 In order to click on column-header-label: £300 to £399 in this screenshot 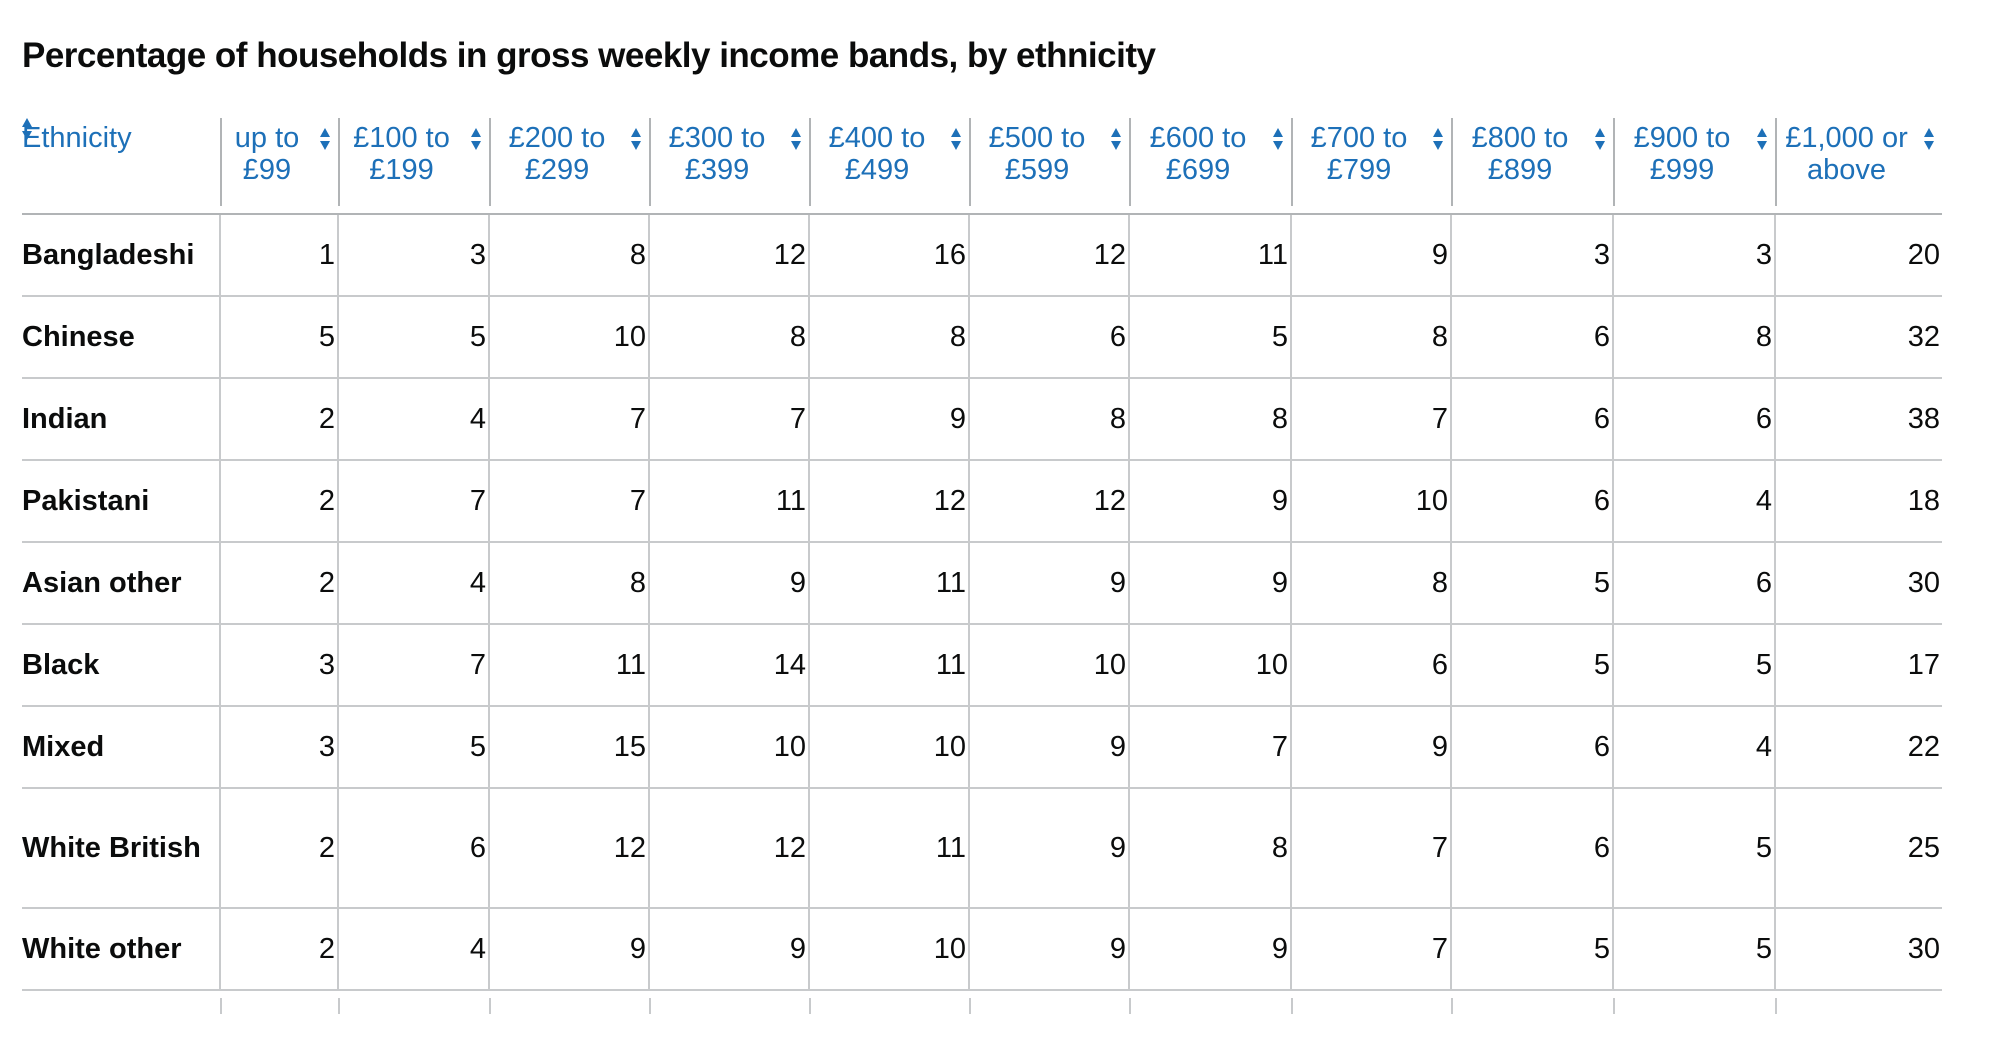, I will do `click(717, 154)`.